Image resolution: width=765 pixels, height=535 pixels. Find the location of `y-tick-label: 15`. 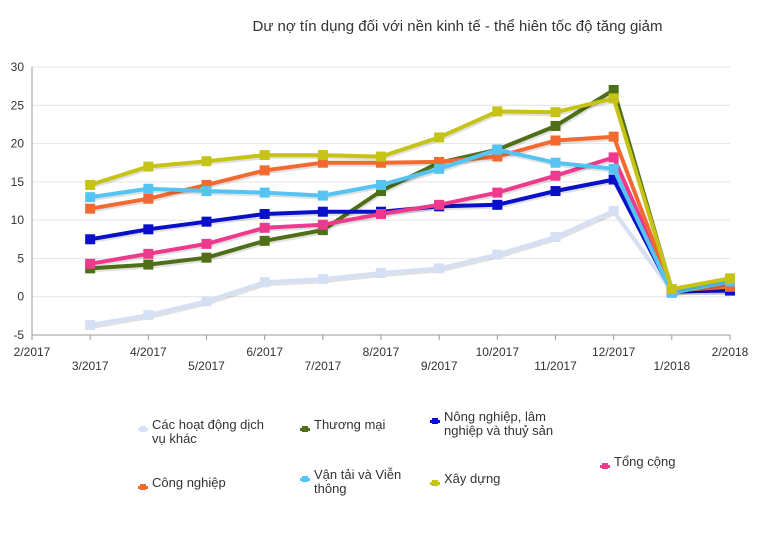

y-tick-label: 15 is located at coordinates (18, 182).